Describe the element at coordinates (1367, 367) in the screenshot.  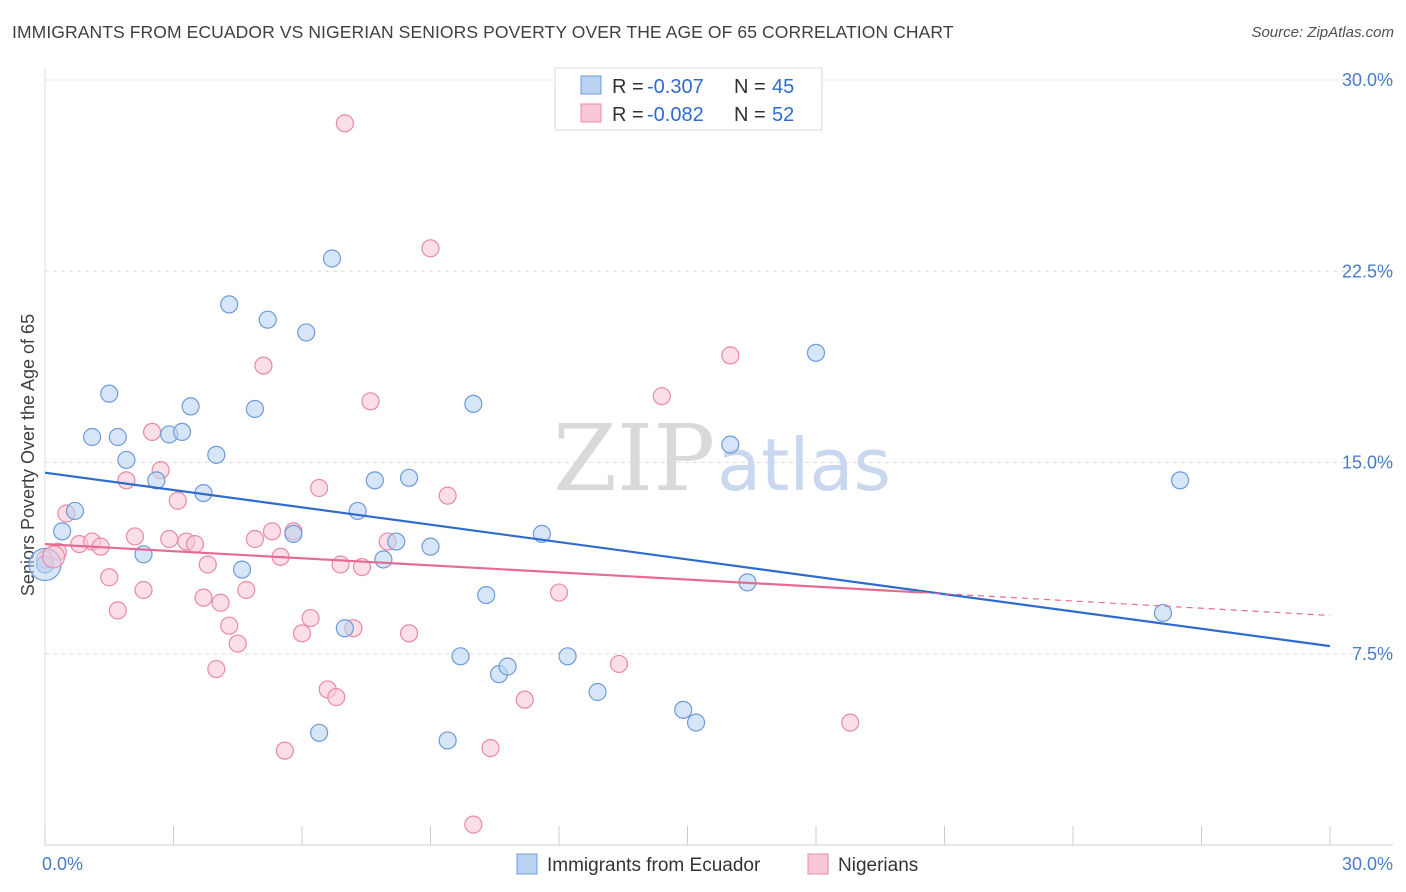
I see `y-tick-labels: 7.5% 15.0% 22.5% 30.0%` at that location.